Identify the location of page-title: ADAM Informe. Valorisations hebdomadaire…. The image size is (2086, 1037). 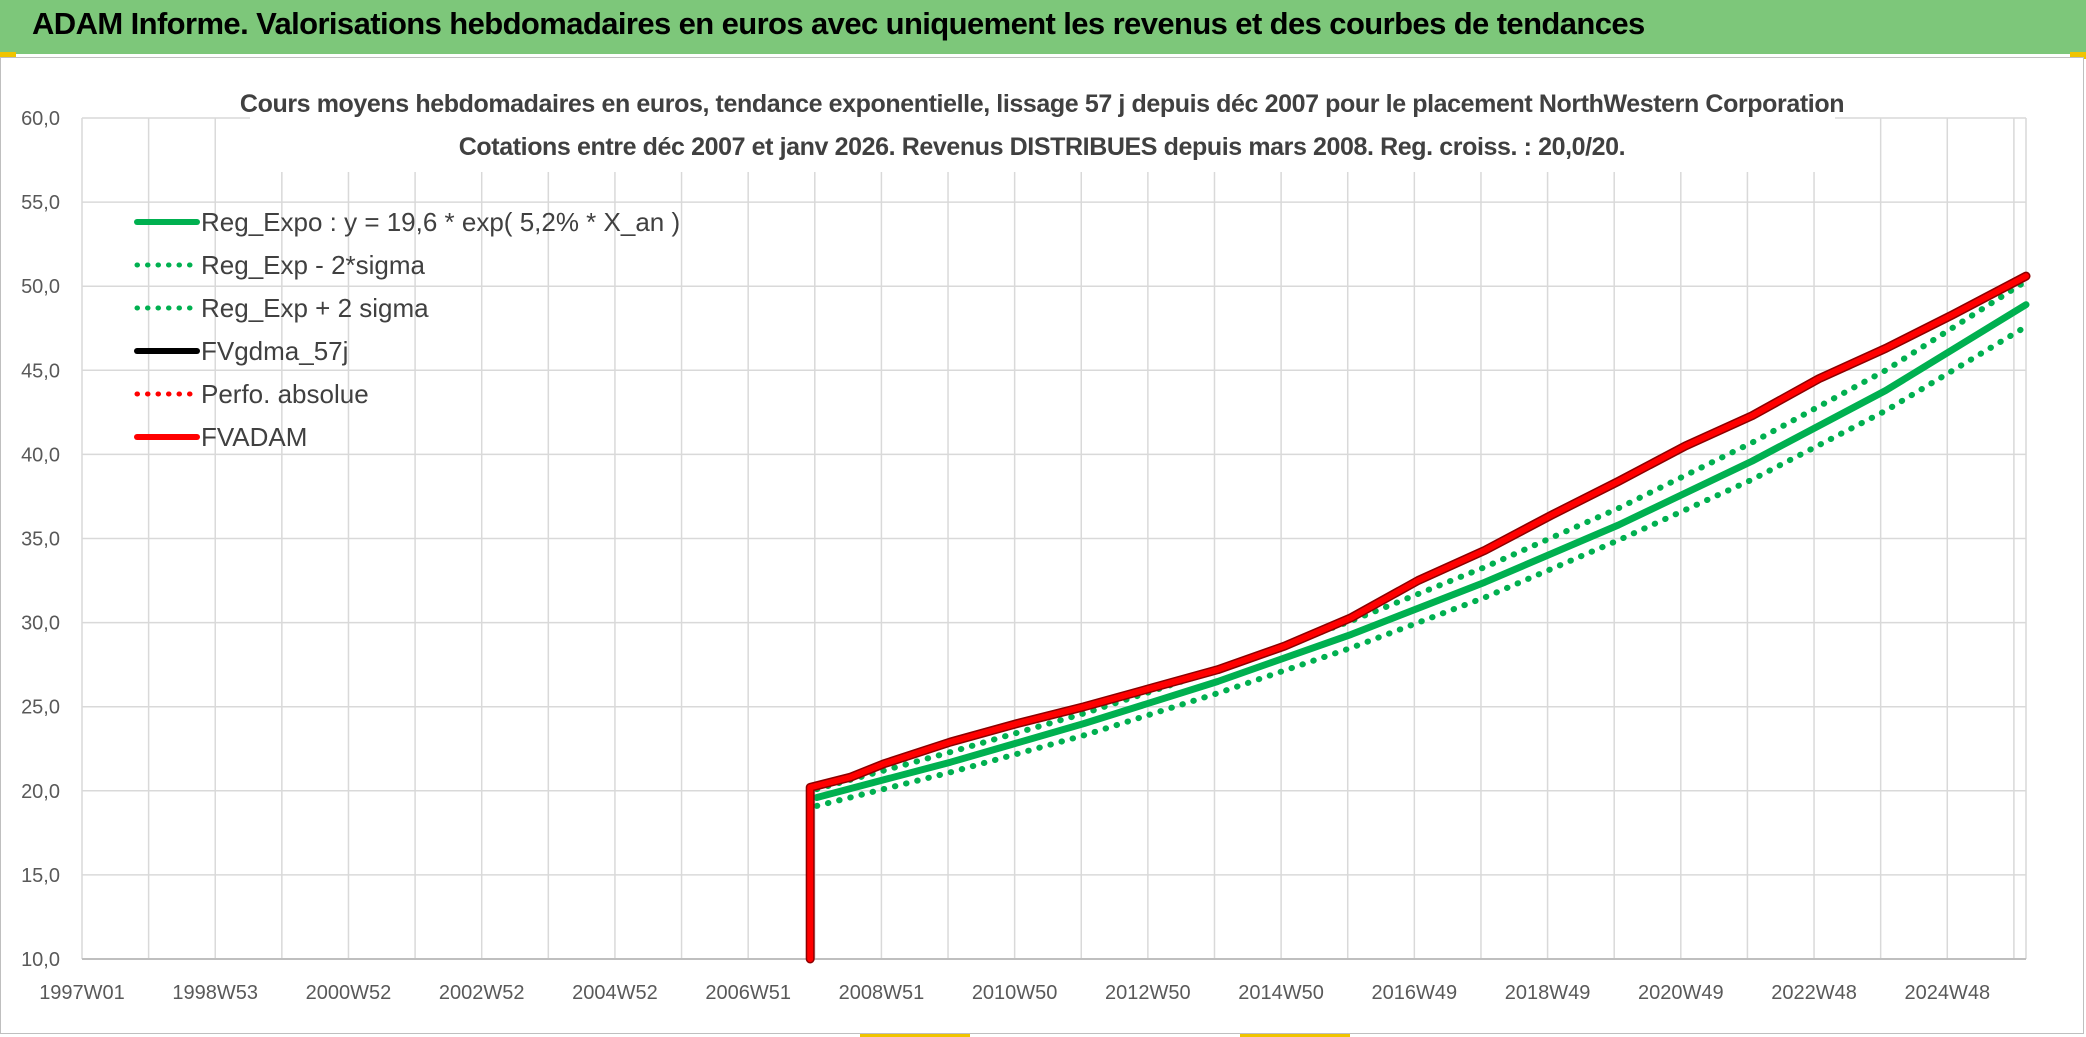
(838, 23).